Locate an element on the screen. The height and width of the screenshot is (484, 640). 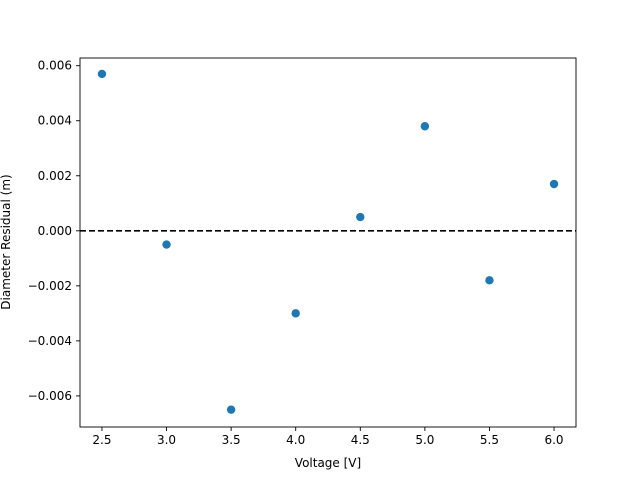
y-axis-label: Diameter Residual (m) is located at coordinates (6, 241).